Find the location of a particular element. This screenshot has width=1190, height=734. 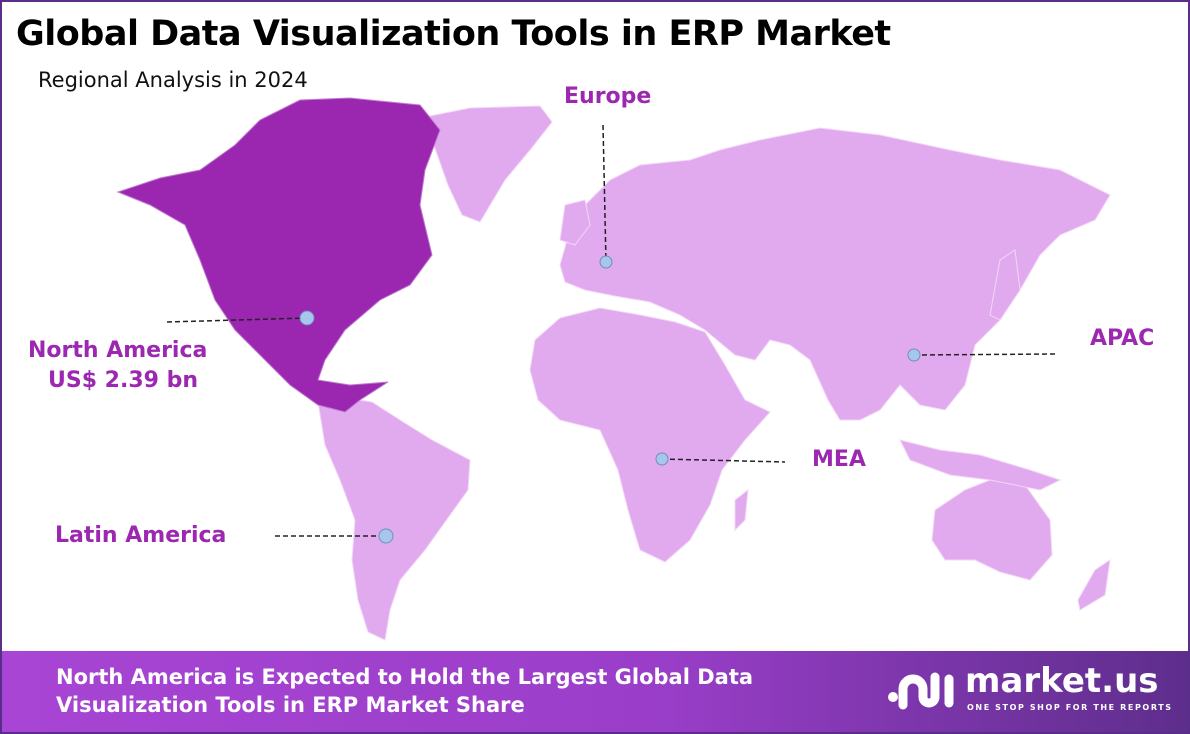

australia-shape is located at coordinates (992, 529).